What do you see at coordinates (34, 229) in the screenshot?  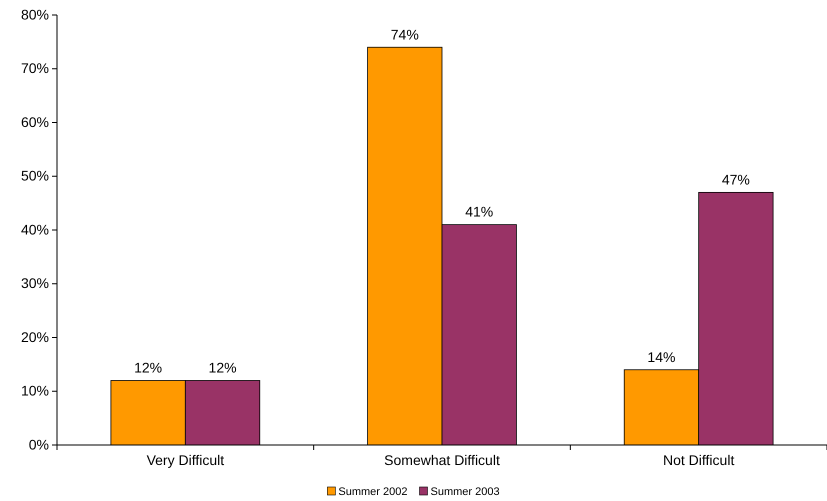 I see `y-tick-label: 40%` at bounding box center [34, 229].